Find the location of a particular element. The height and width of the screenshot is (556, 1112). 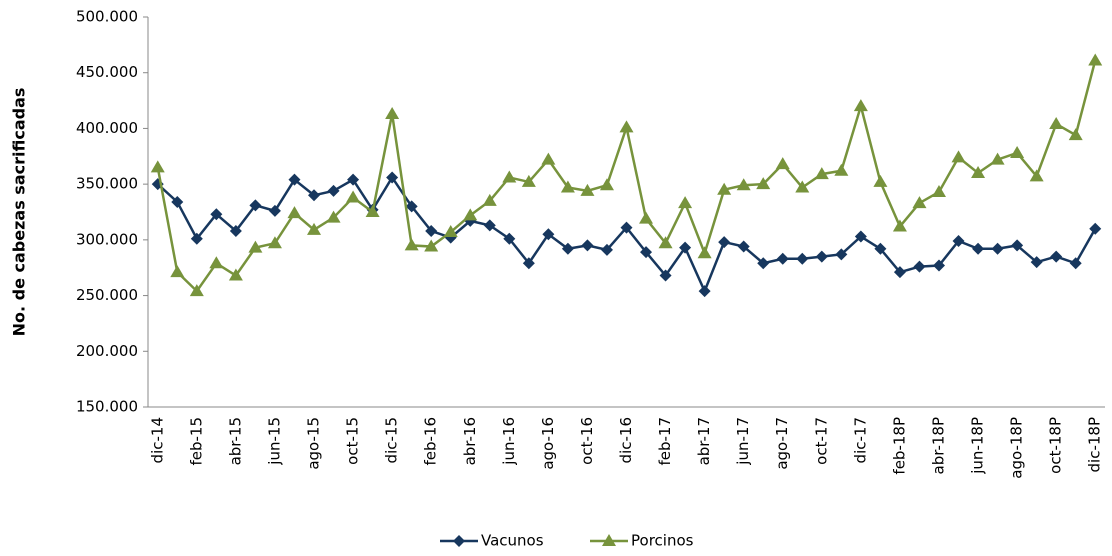

x-tick-label: jun-18P is located at coordinates (978, 446).